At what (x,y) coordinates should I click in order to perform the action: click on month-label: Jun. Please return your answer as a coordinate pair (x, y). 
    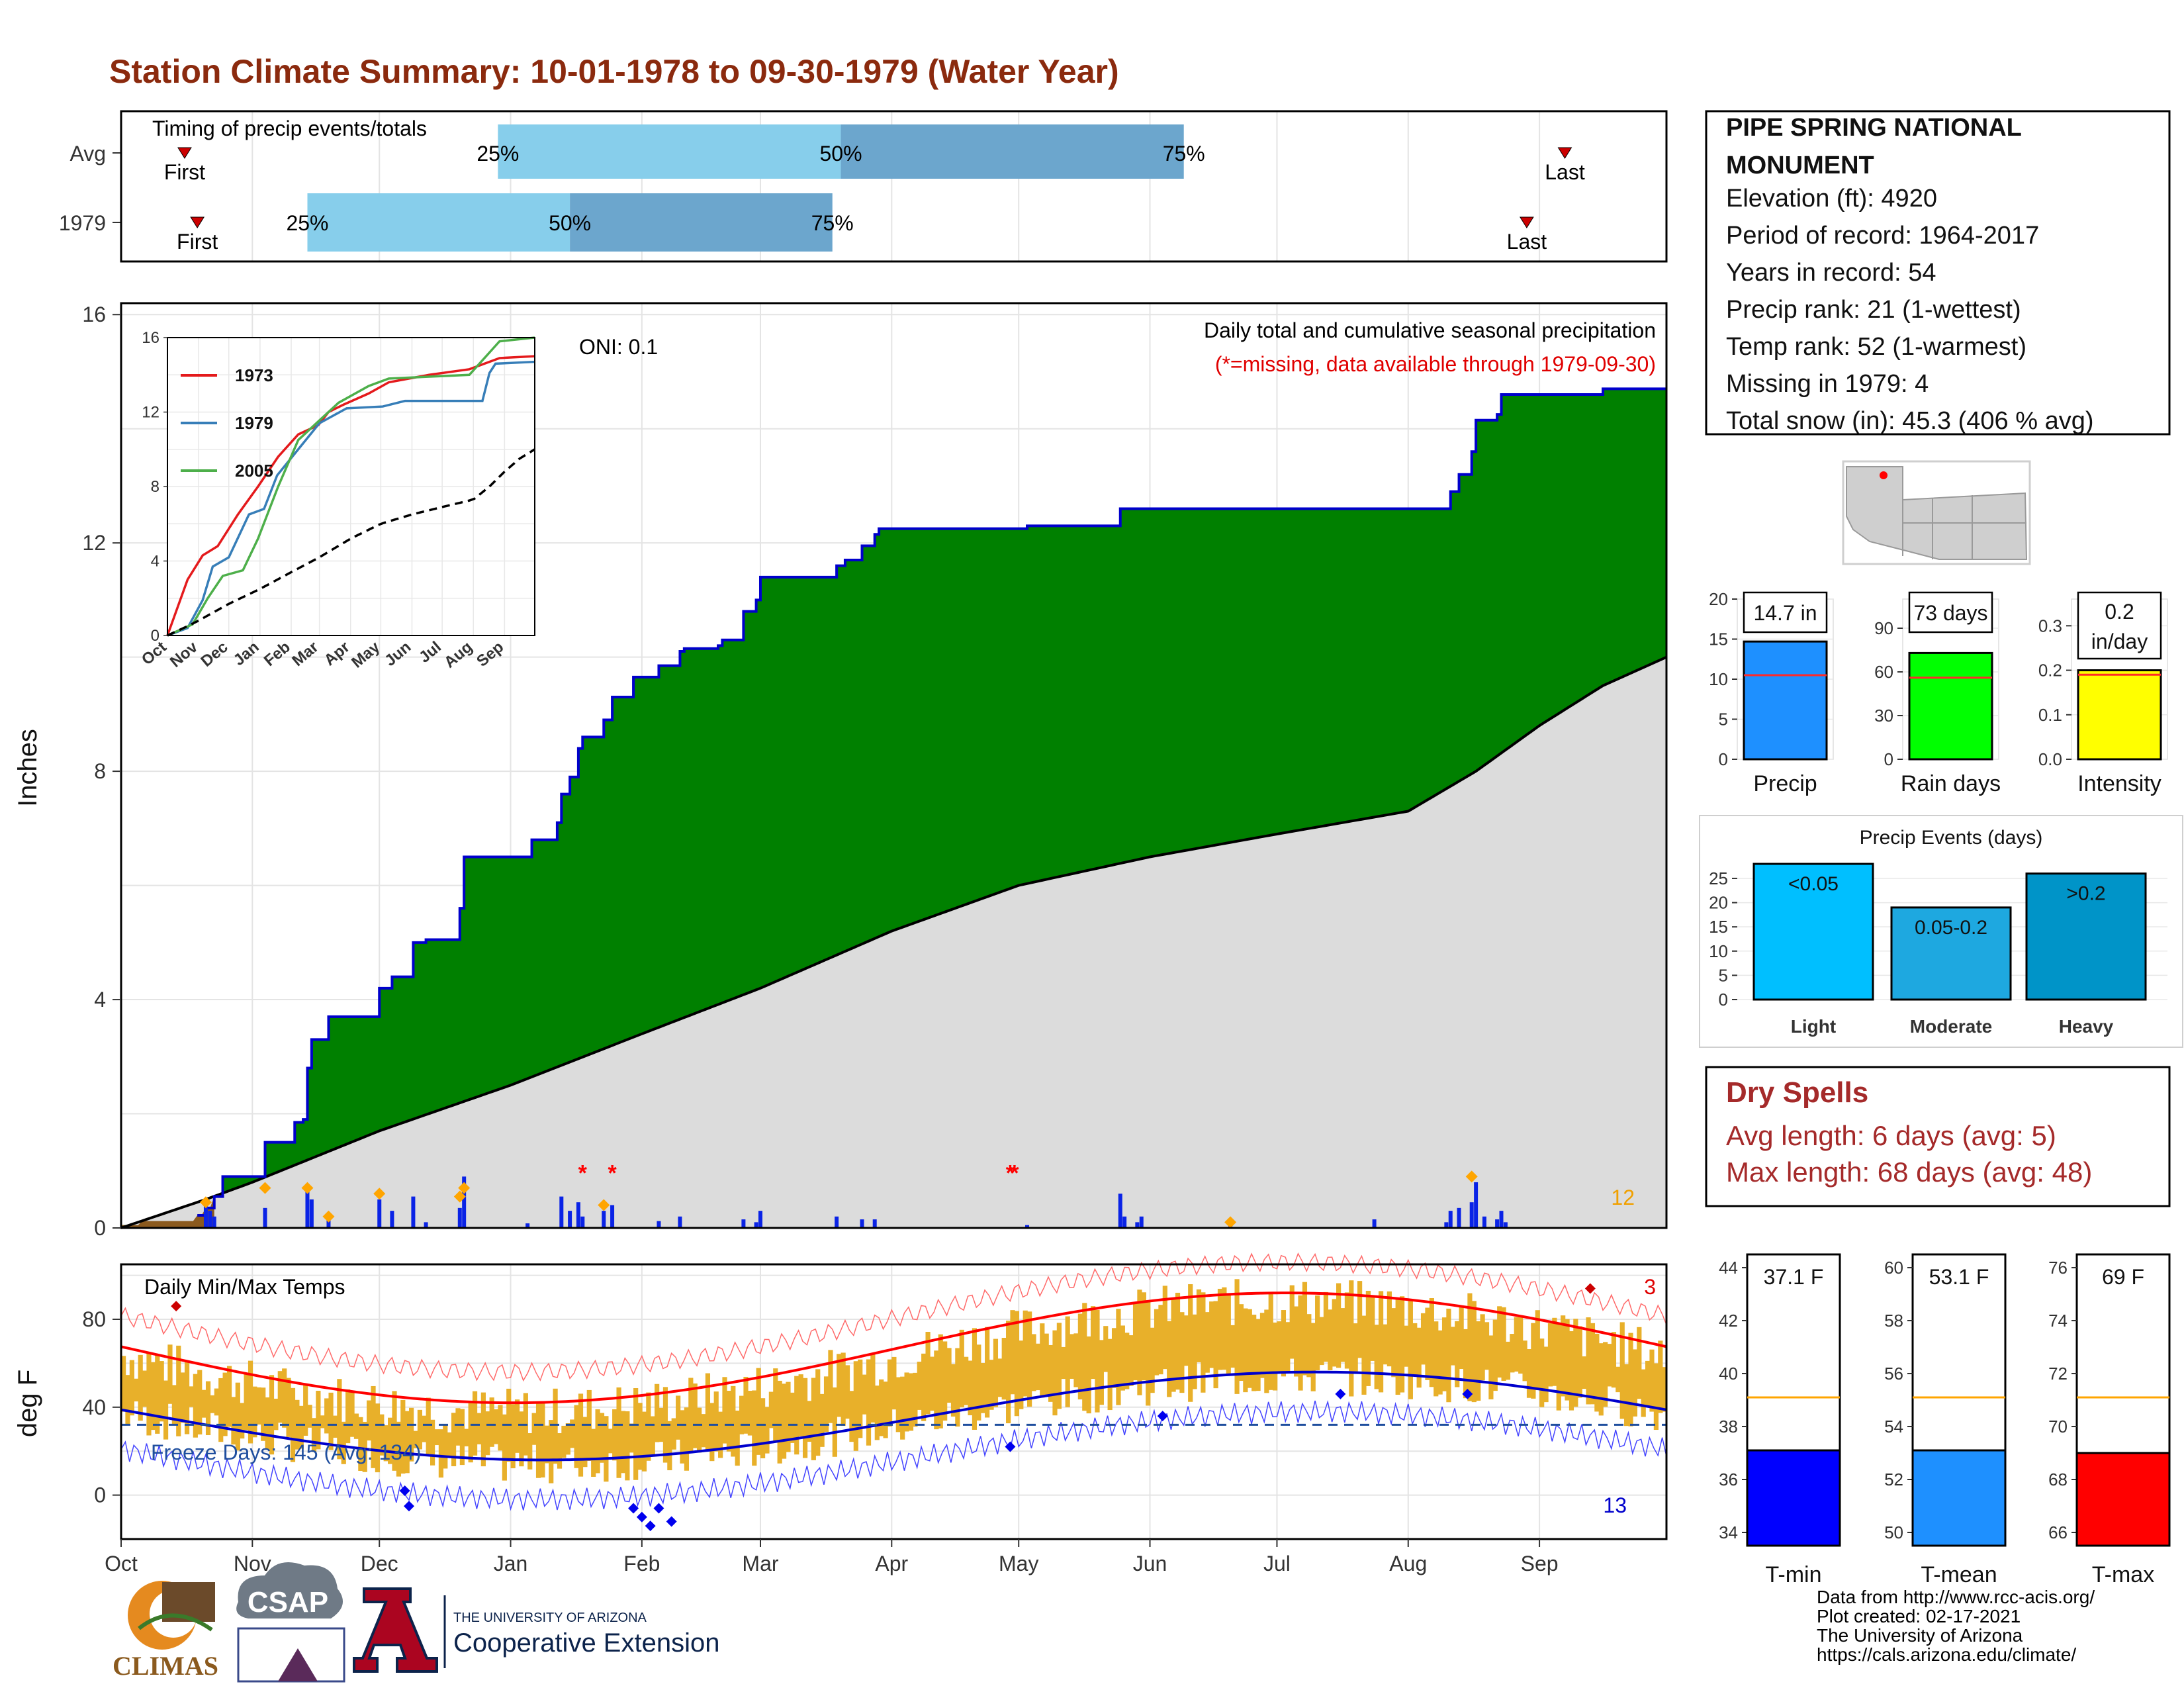
    Looking at the image, I should click on (1150, 1563).